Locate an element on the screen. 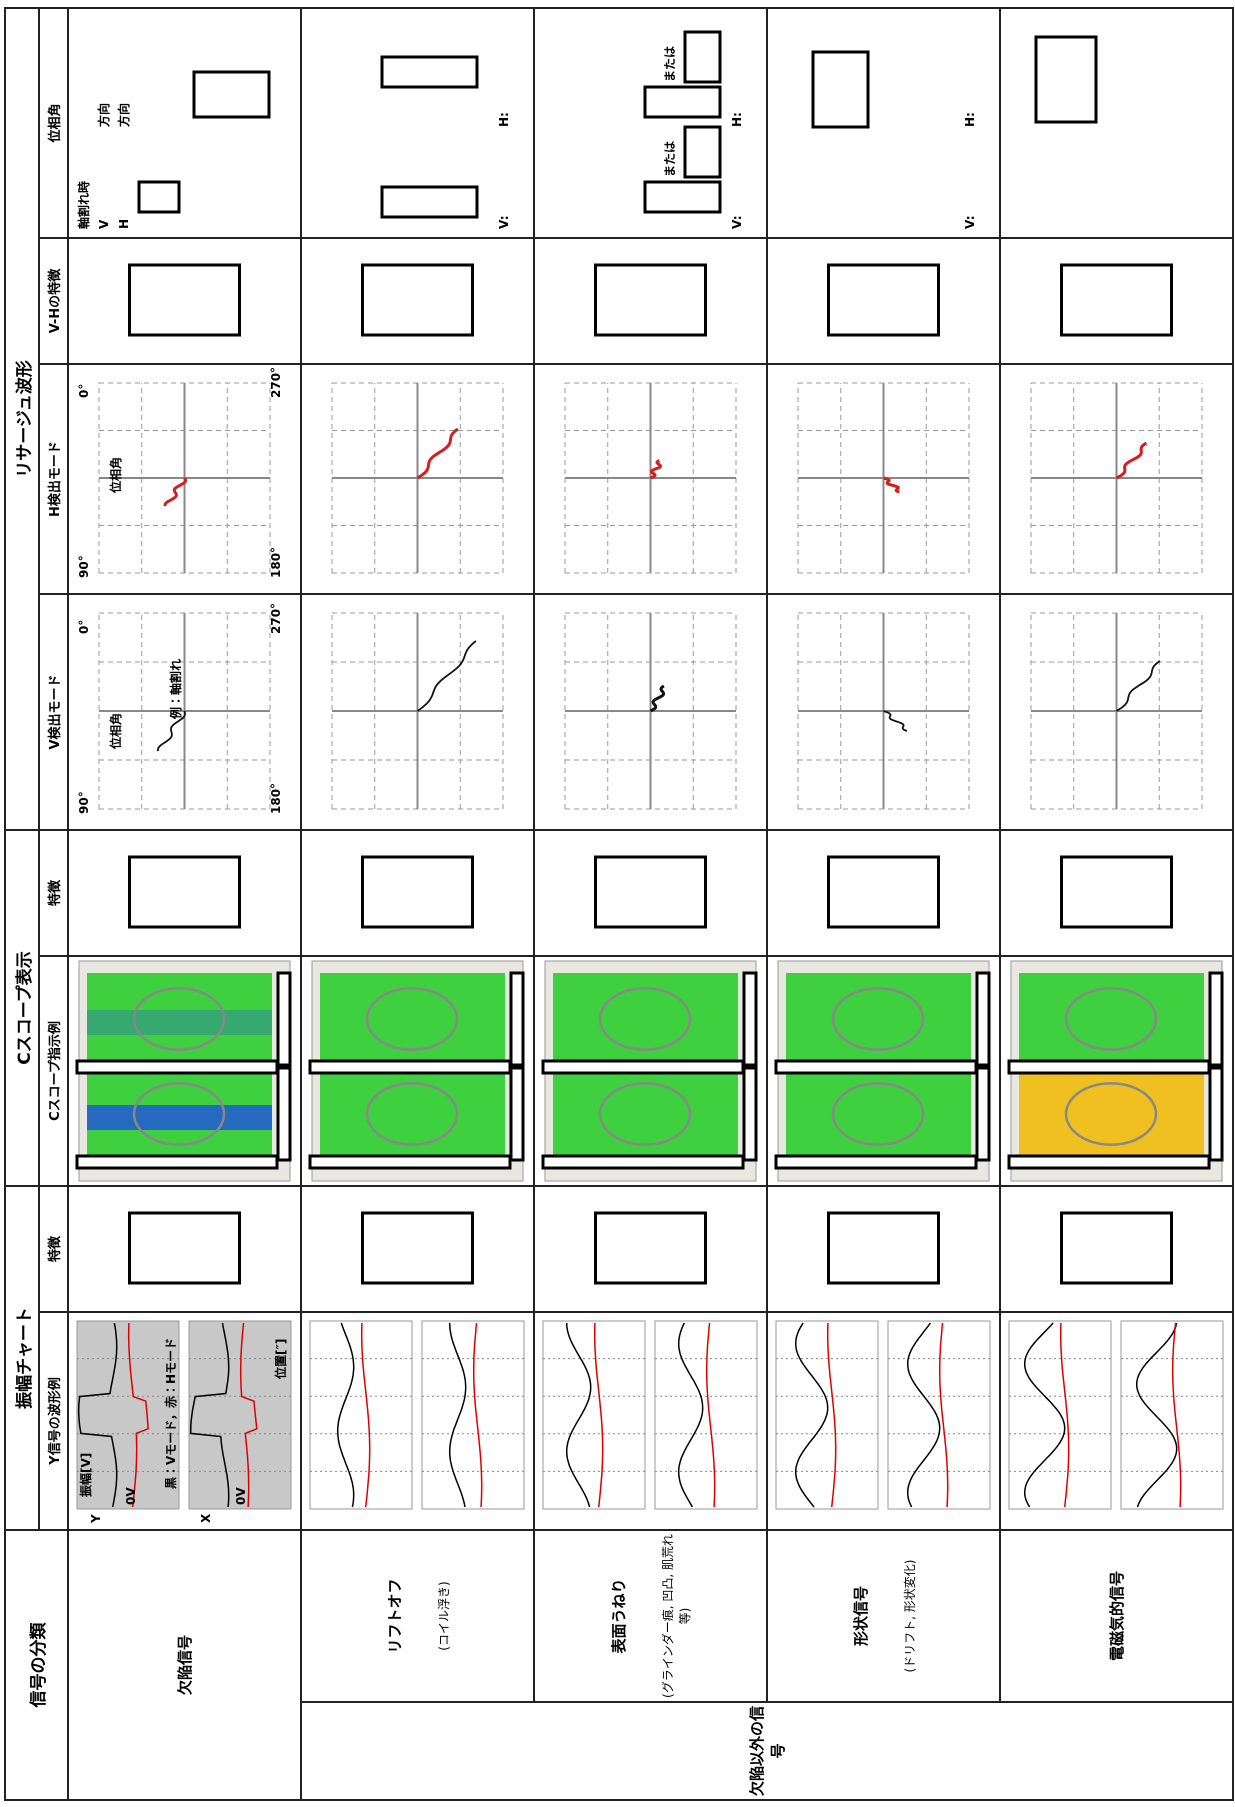  annotation: または is located at coordinates (670, 158).